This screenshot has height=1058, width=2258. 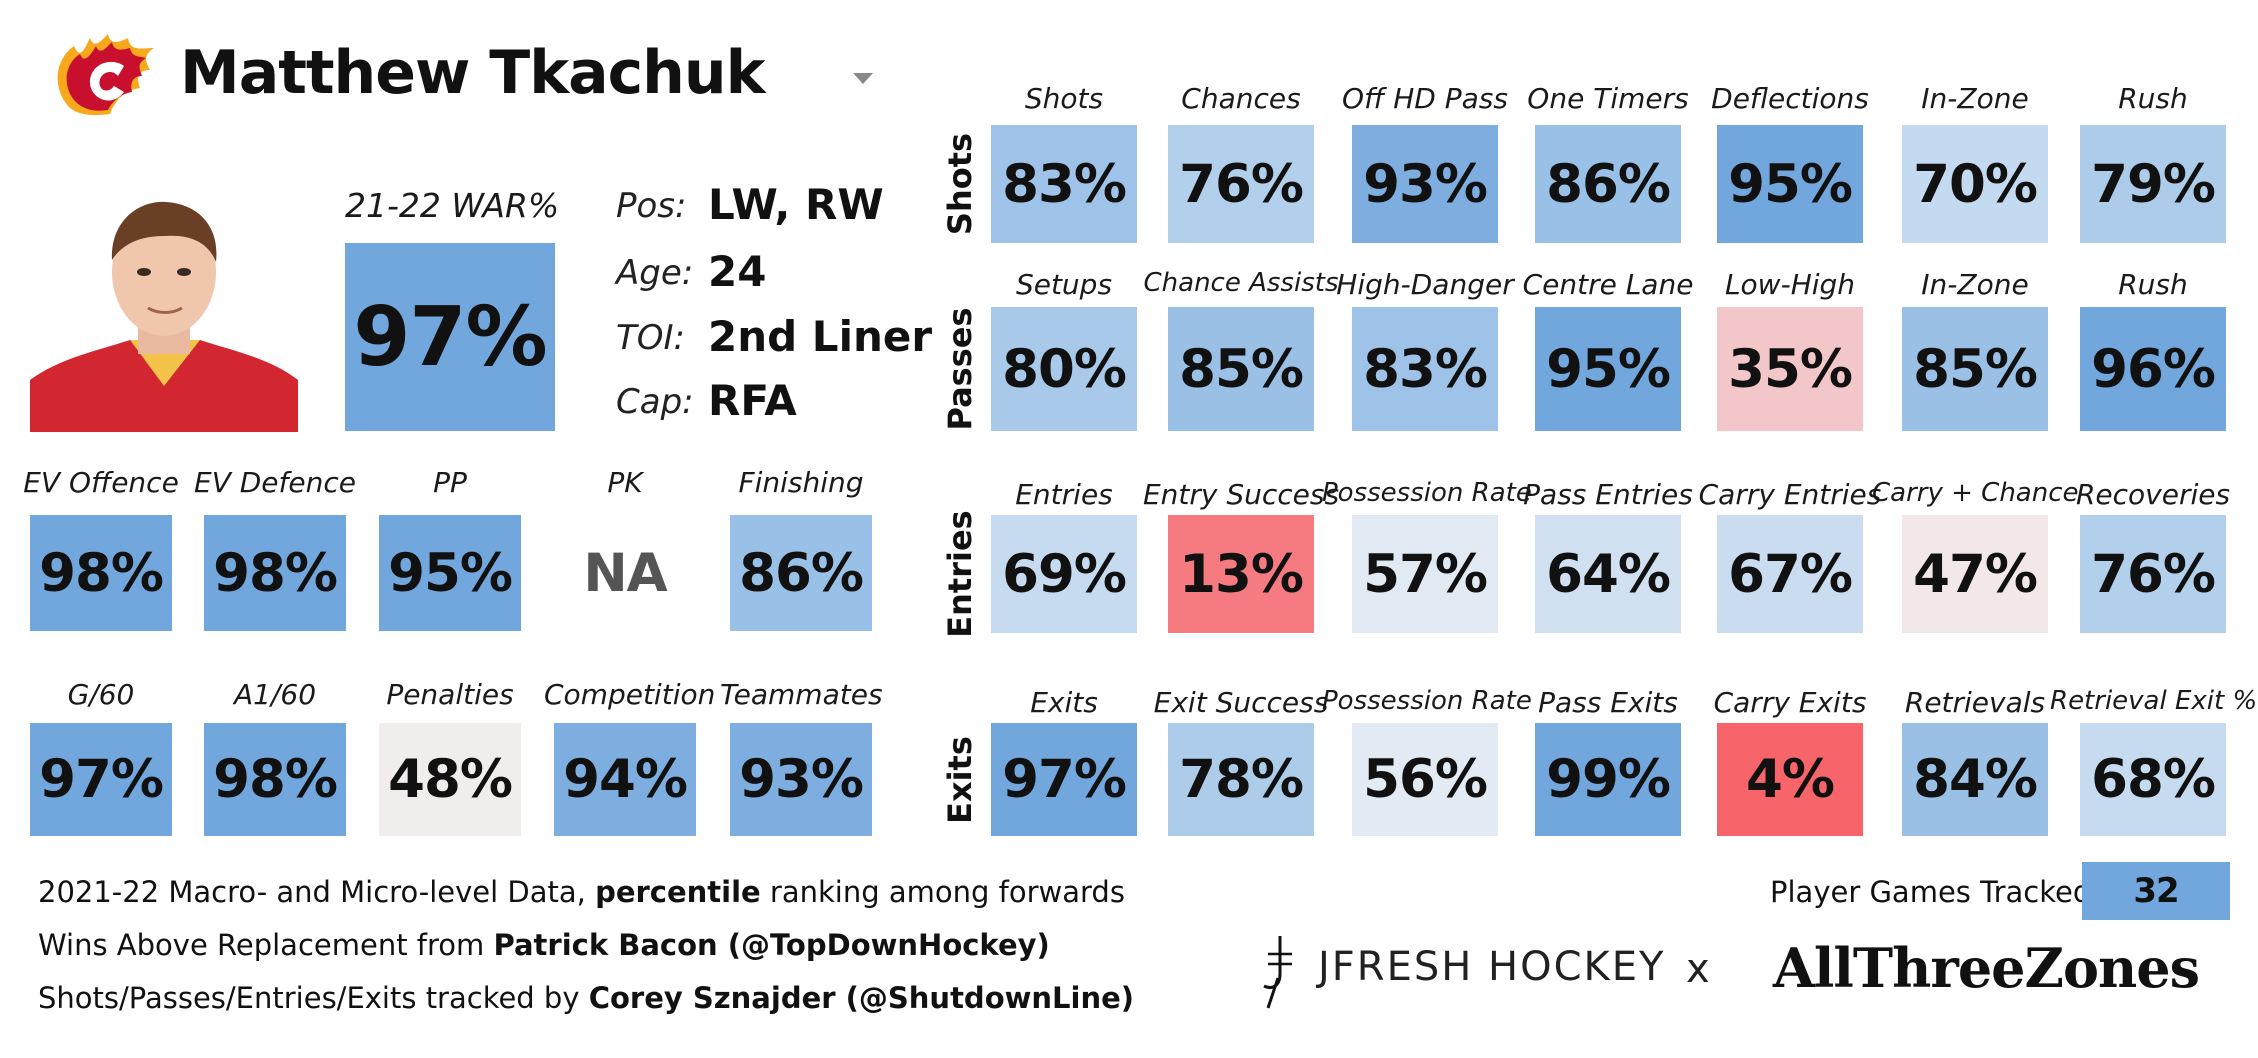 What do you see at coordinates (625, 482) in the screenshot?
I see `metric-label: PK` at bounding box center [625, 482].